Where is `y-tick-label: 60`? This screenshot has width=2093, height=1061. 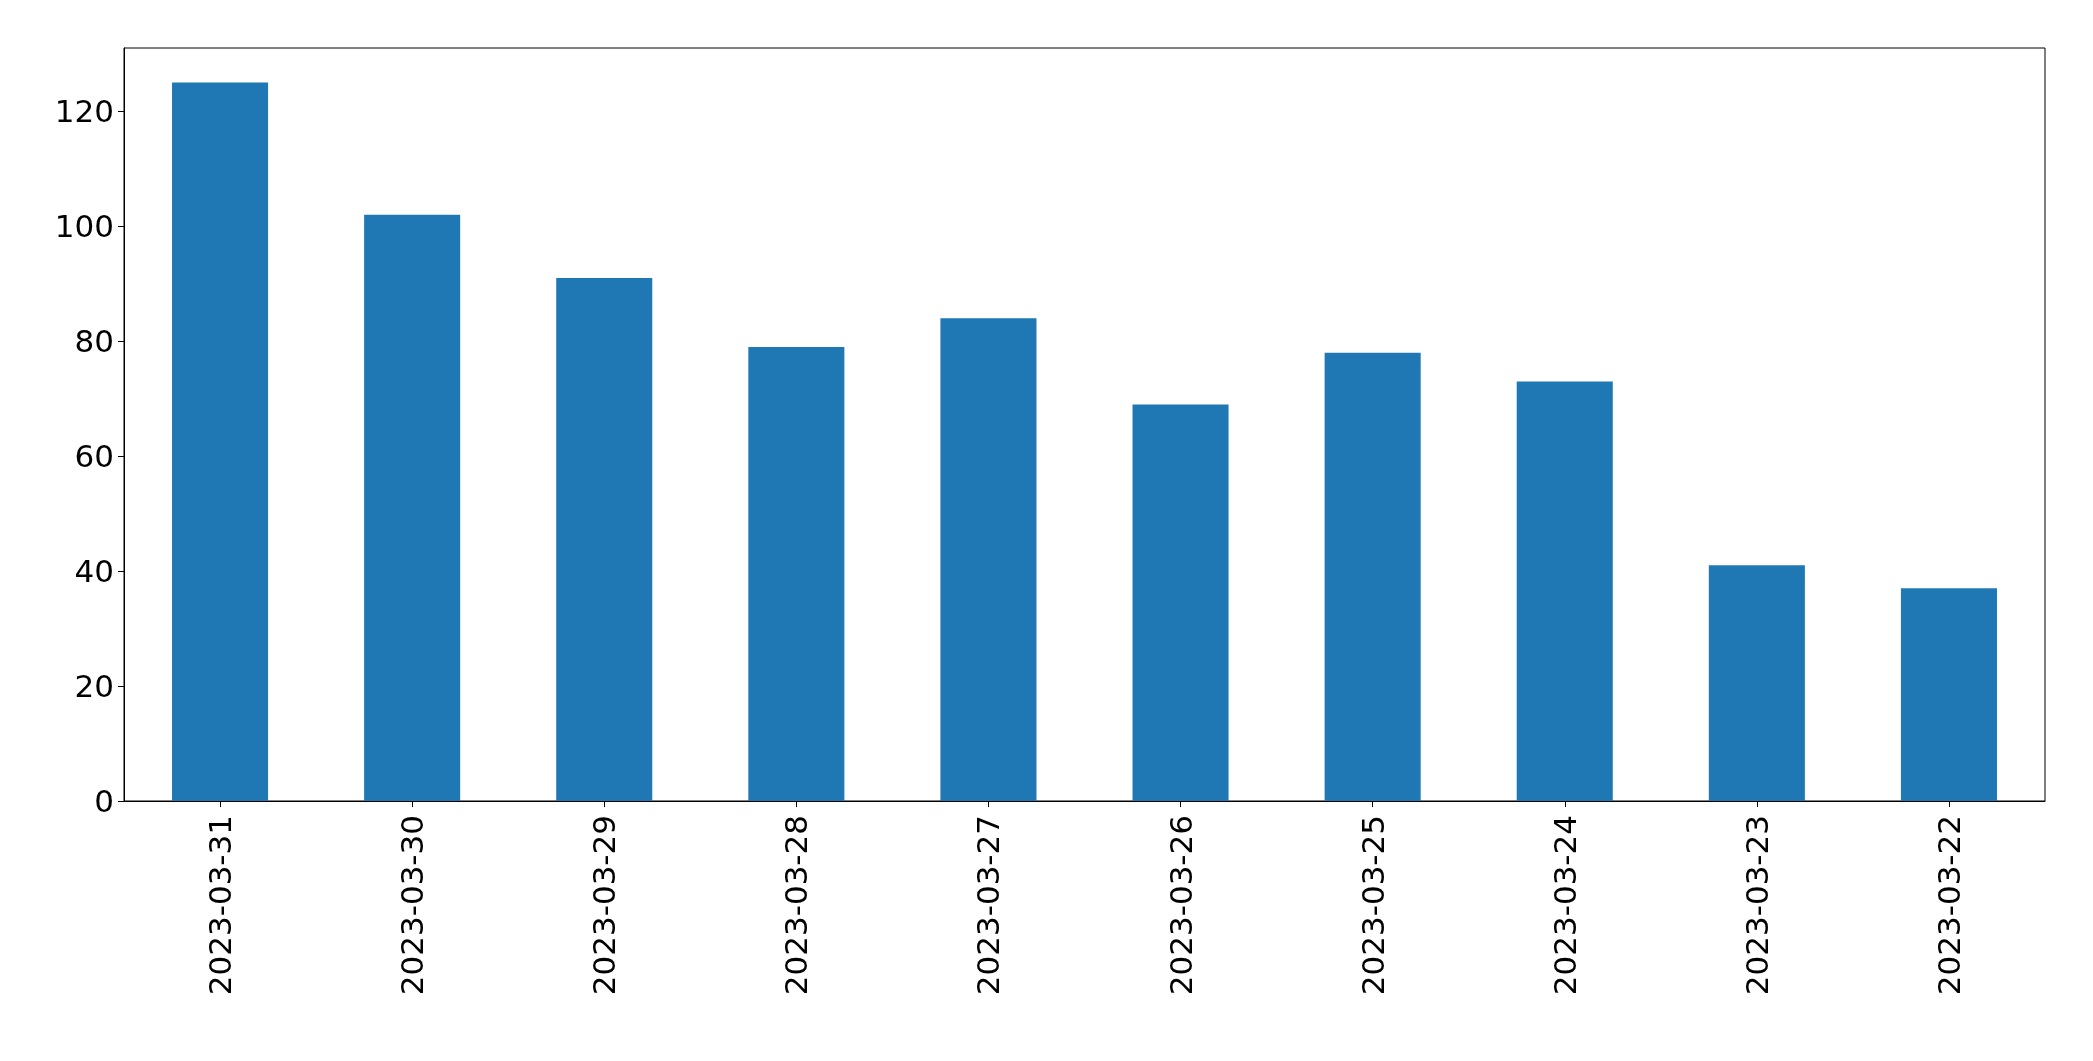 y-tick-label: 60 is located at coordinates (94, 456).